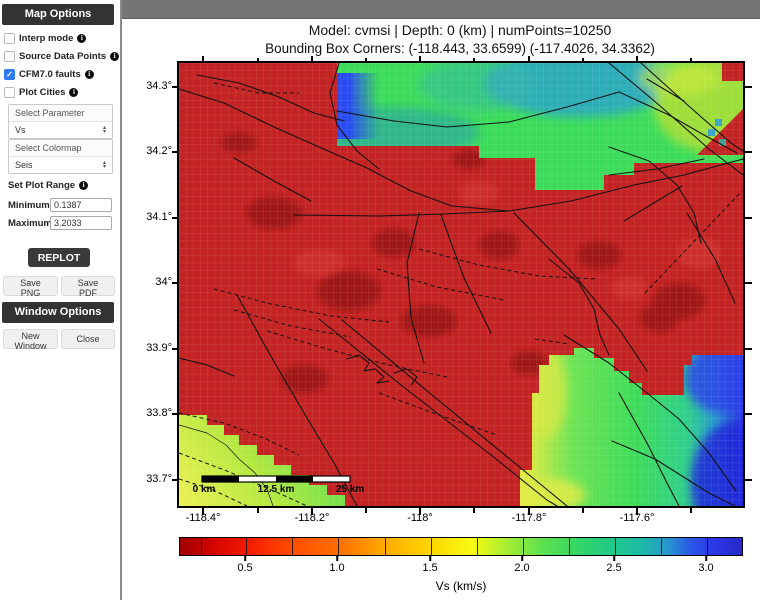 The width and height of the screenshot is (760, 600). I want to click on colorbar, so click(461, 546).